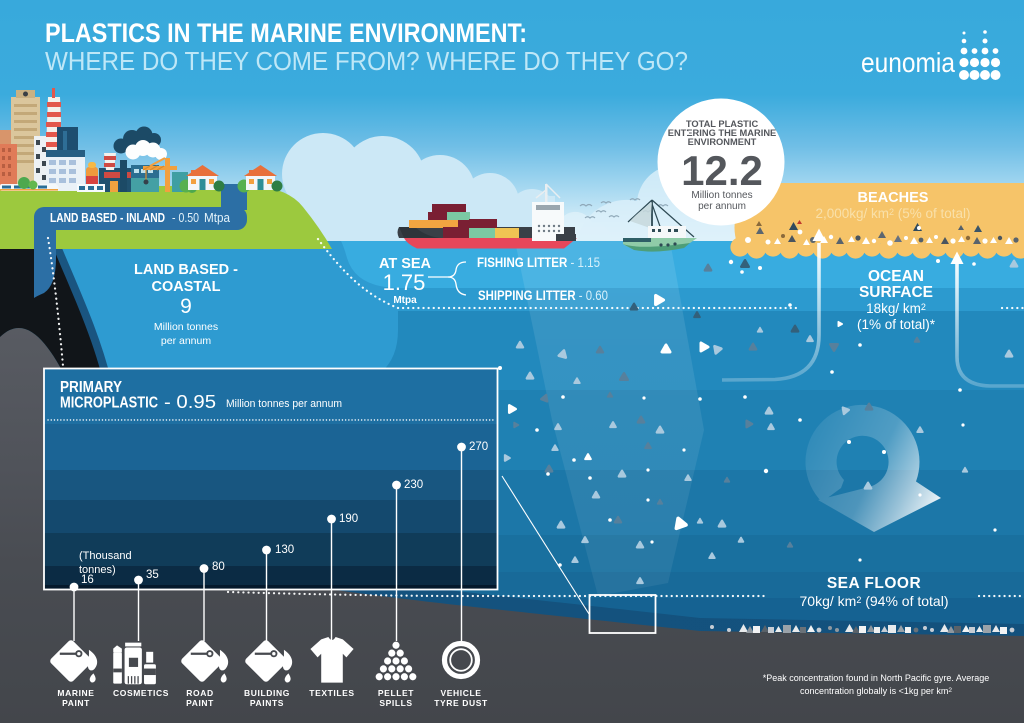  I want to click on svg-text: - 0.95, so click(190, 402).